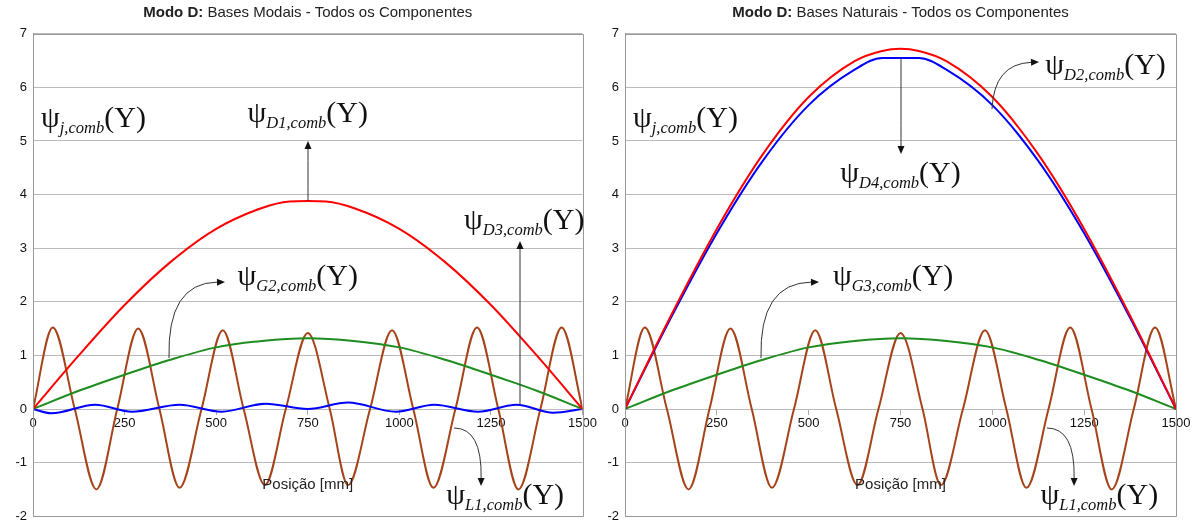  Describe the element at coordinates (308, 11) in the screenshot. I see `chart-title: Modo D: Bases Modais - Todos os Componentes` at that location.